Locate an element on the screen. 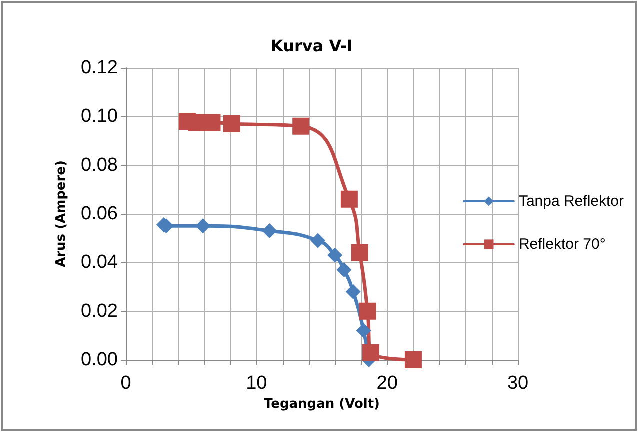  y-tick-label: 0.06 is located at coordinates (99, 214).